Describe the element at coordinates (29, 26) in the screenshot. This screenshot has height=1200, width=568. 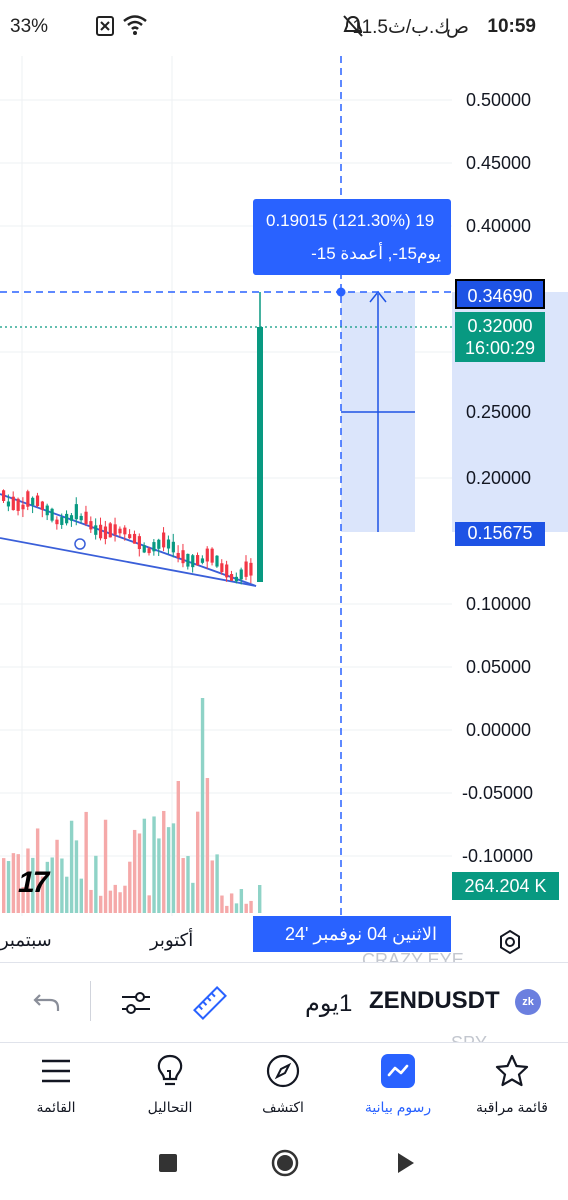
I see `battery-icon: 33%` at that location.